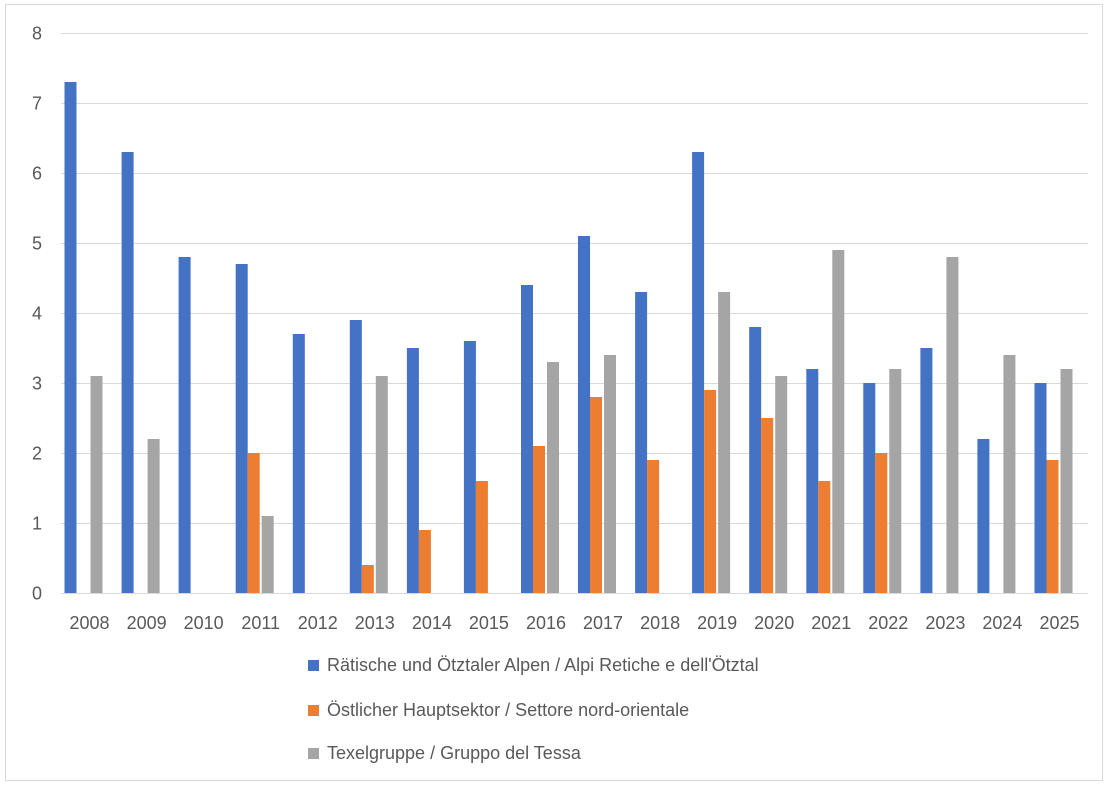  I want to click on x-tick-label: 2019, so click(717, 623).